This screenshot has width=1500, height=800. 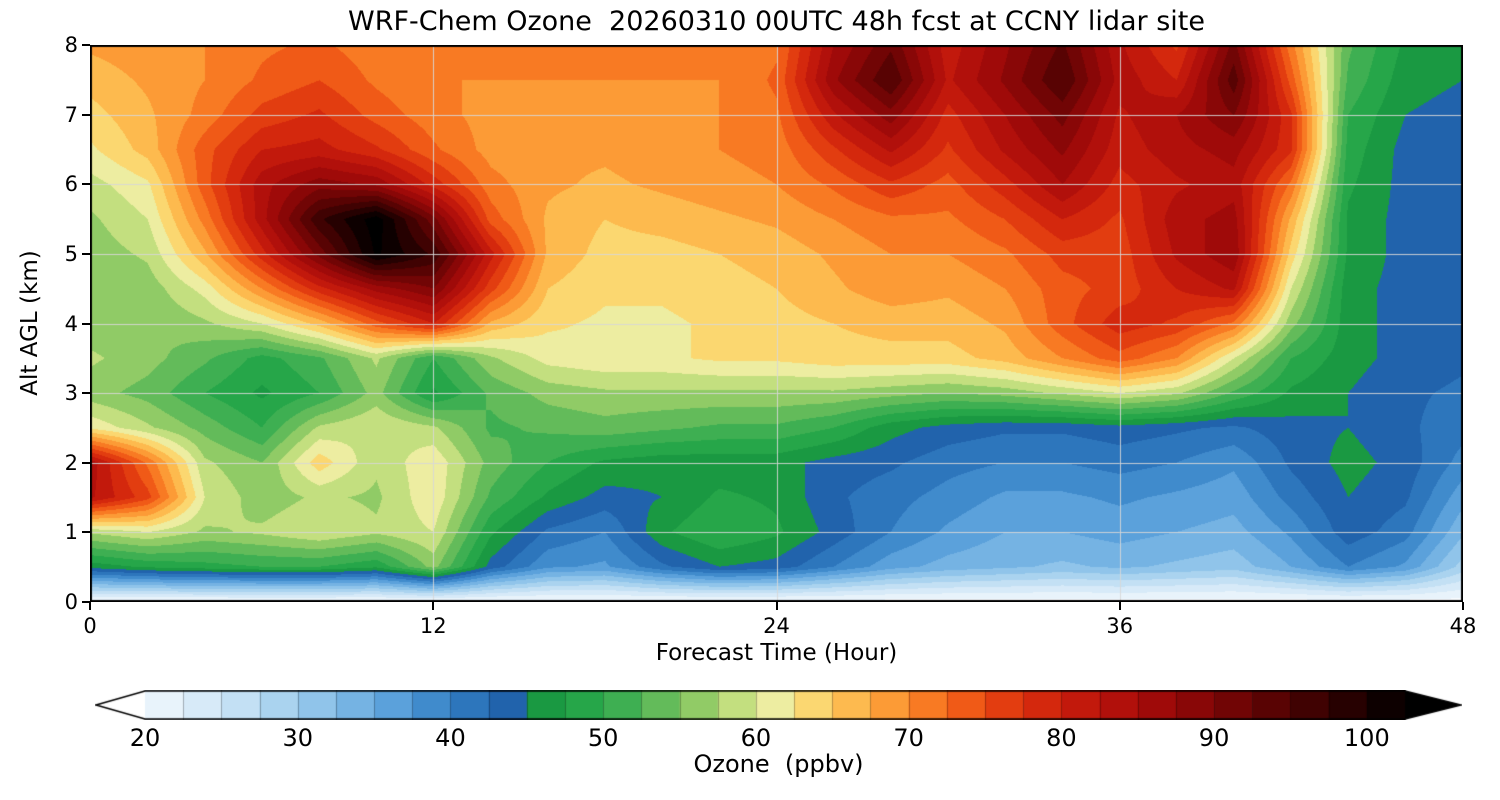 I want to click on x-tick-label: 24, so click(x=776, y=626).